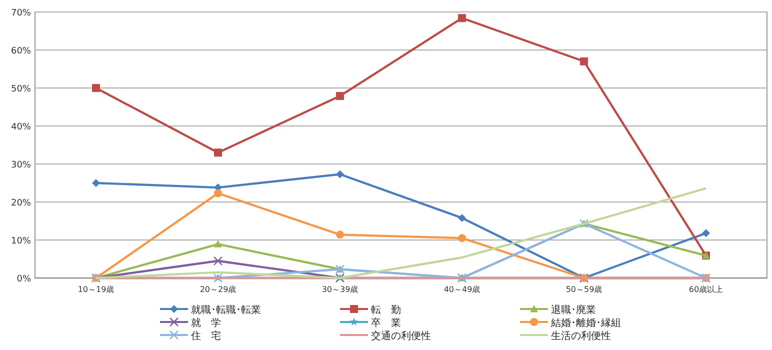 The height and width of the screenshot is (350, 772). What do you see at coordinates (386, 310) in the screenshot?
I see `legend-label: 転 勤` at bounding box center [386, 310].